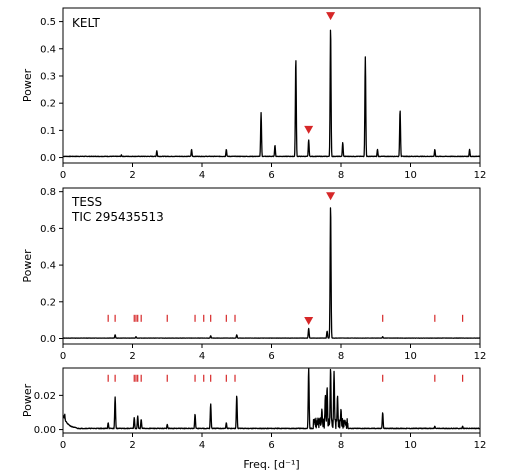 Image resolution: width=518 pixels, height=476 pixels. What do you see at coordinates (341, 175) in the screenshot?
I see `kelt-x-tick-label: 8` at bounding box center [341, 175].